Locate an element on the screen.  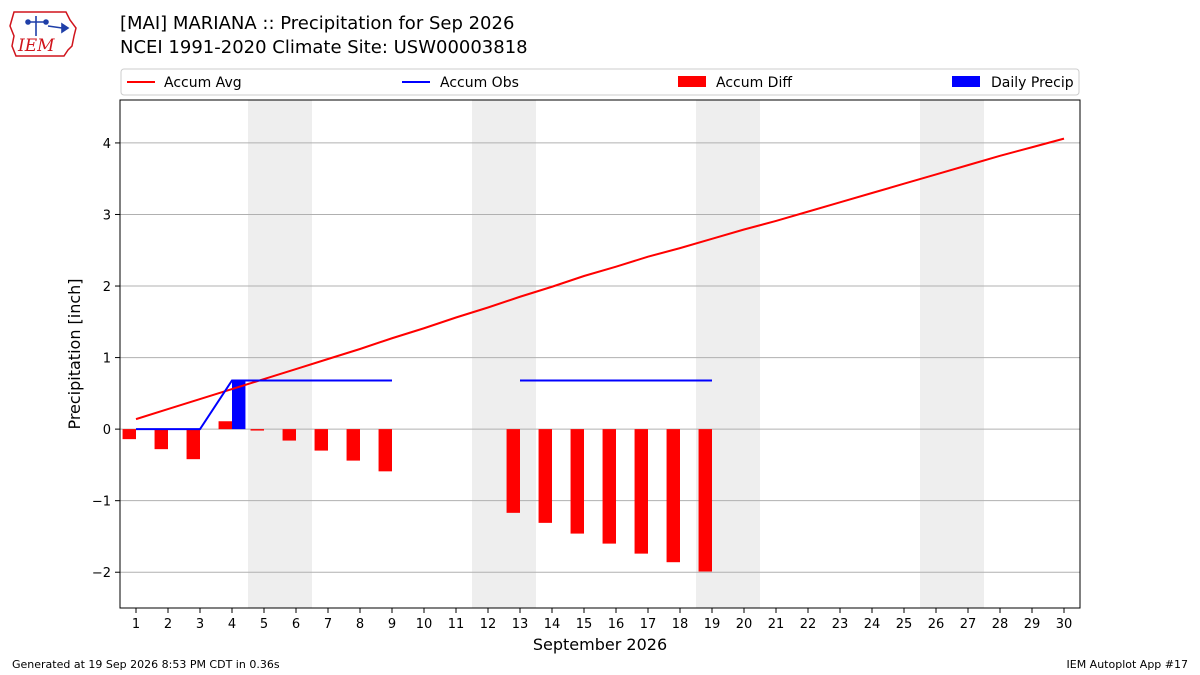
iowa-outline-icon is located at coordinates (43, 34).